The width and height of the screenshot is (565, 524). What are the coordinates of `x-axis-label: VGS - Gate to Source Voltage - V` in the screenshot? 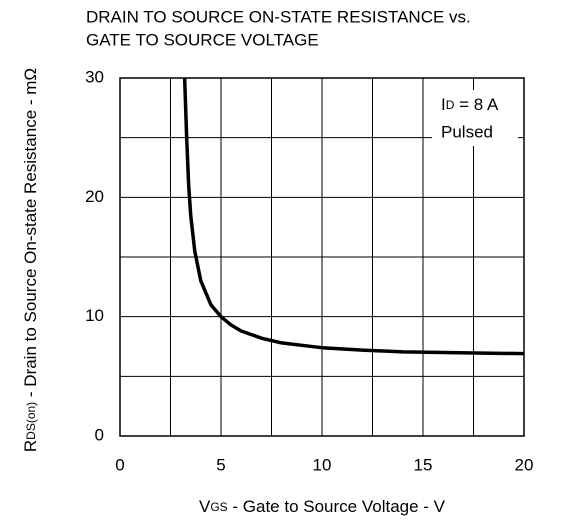 It's located at (322, 506).